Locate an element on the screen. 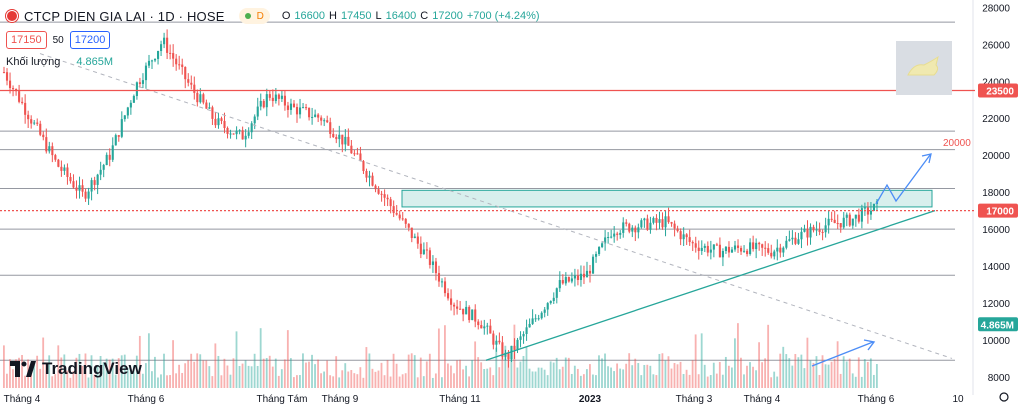 The image size is (1024, 410). resistance-price-tag: 23500 is located at coordinates (1000, 92).